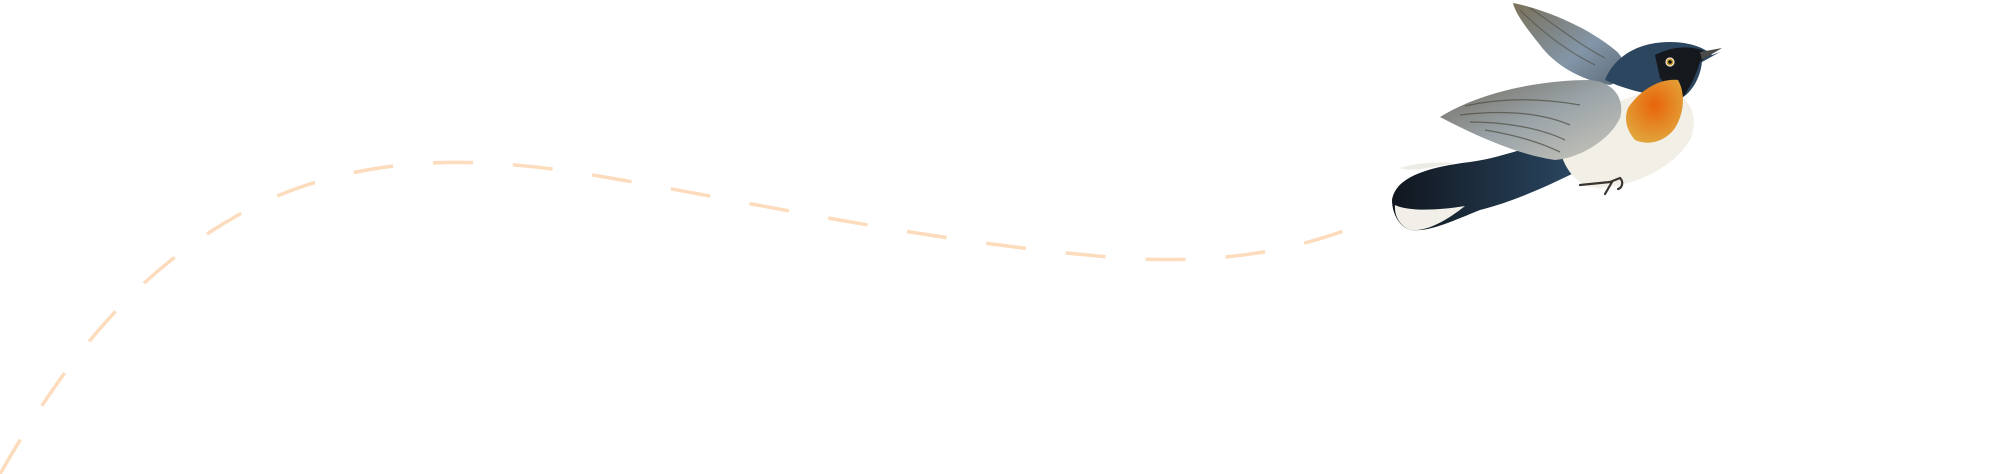 This screenshot has height=474, width=2000. Describe the element at coordinates (1654, 111) in the screenshot. I see `bird-orange-throat` at that location.